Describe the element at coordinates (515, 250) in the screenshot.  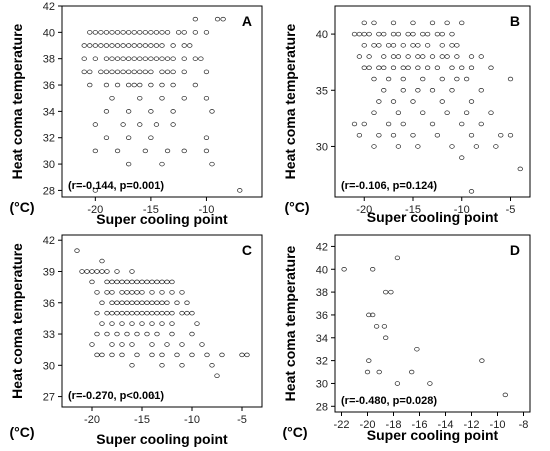
I see `panel-letter: D` at that location.